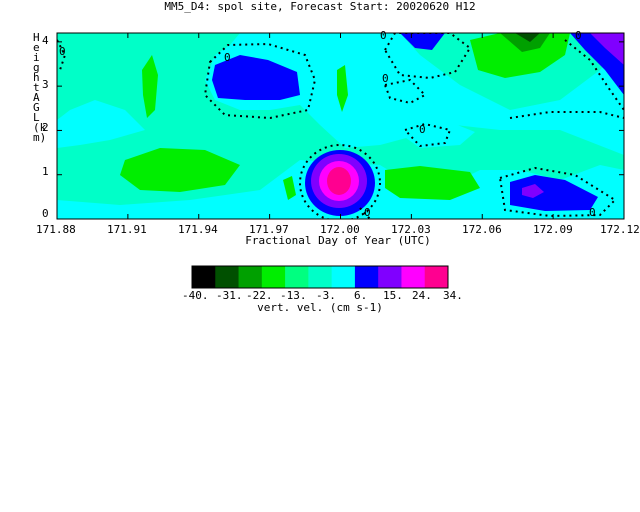 This screenshot has height=512, width=640. I want to click on colorbar-frame, so click(320, 277).